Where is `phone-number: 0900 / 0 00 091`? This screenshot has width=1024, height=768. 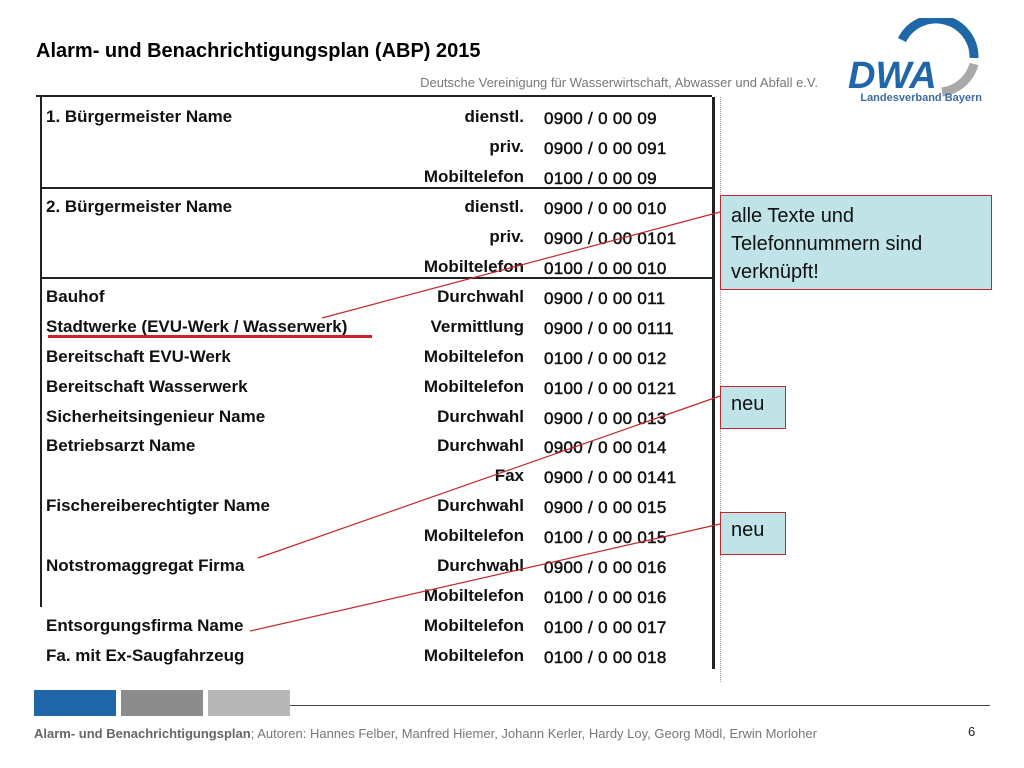 phone-number: 0900 / 0 00 091 is located at coordinates (605, 148).